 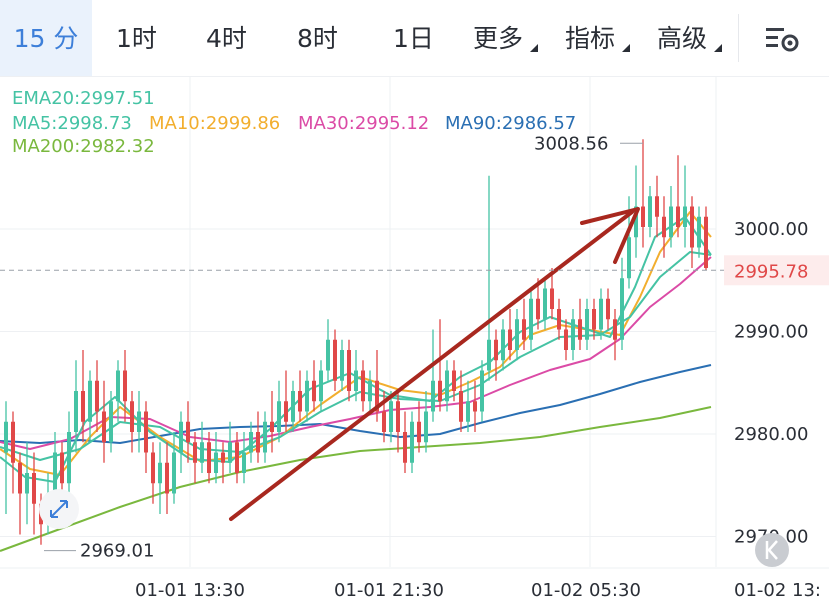 I want to click on ma90-line, so click(x=356, y=404).